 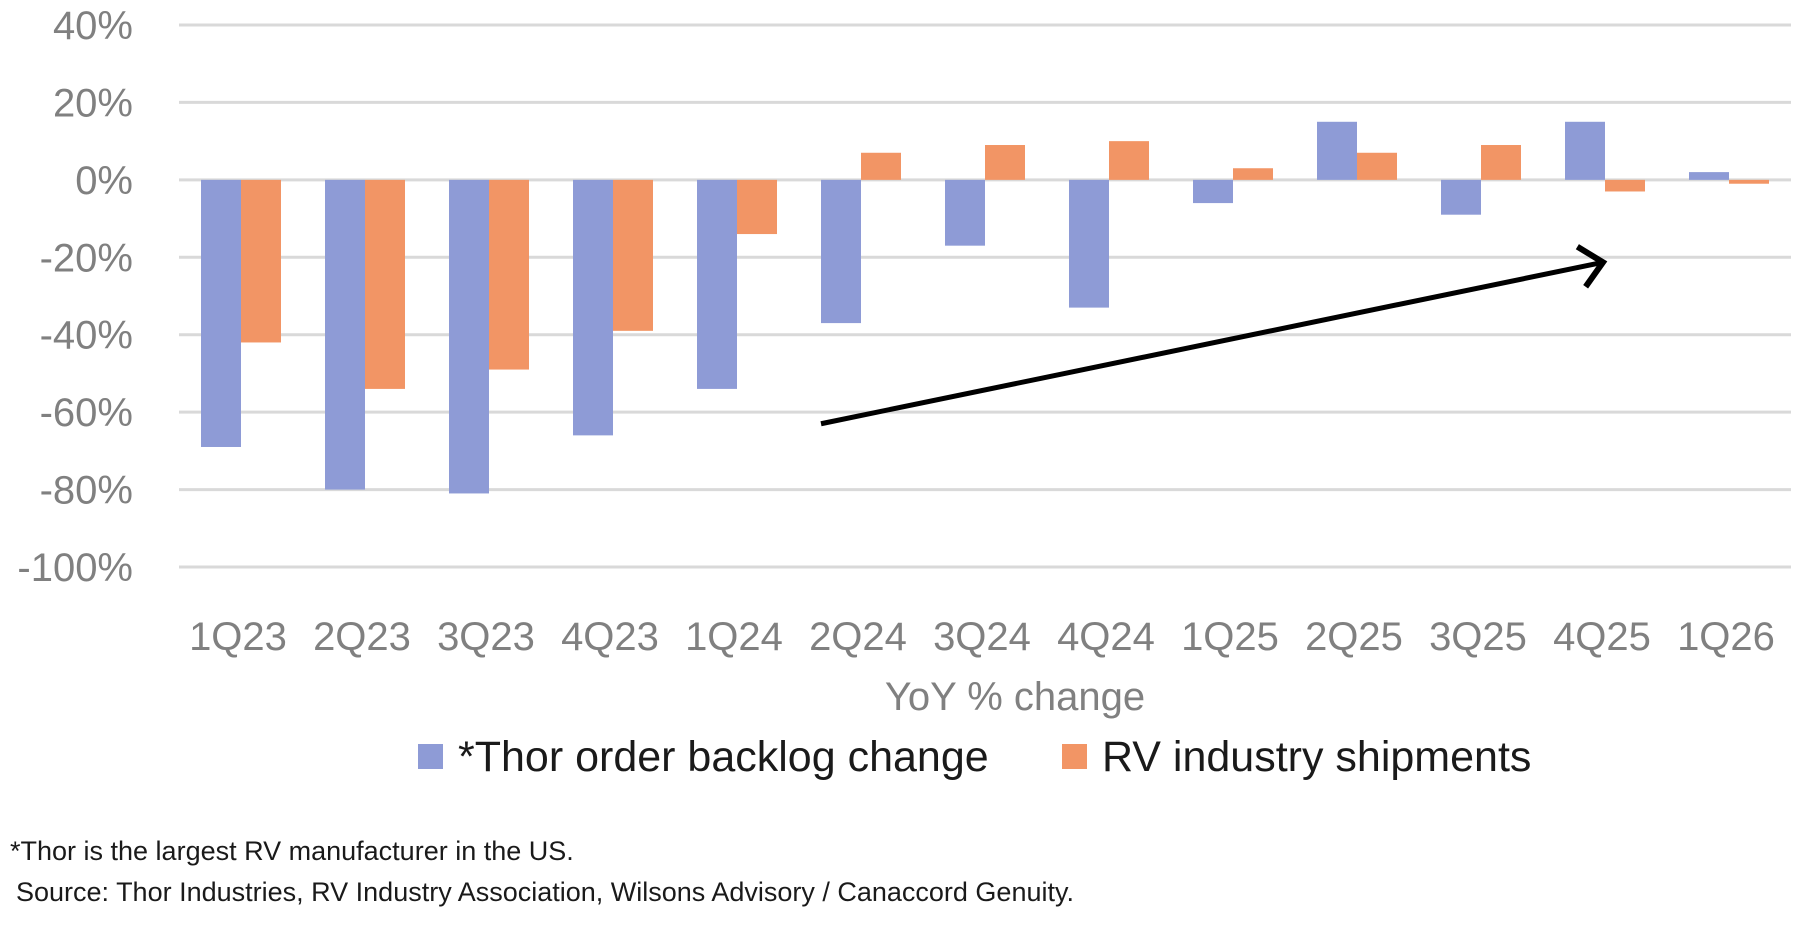 What do you see at coordinates (385, 284) in the screenshot?
I see `bar-rv-shipments-2q23` at bounding box center [385, 284].